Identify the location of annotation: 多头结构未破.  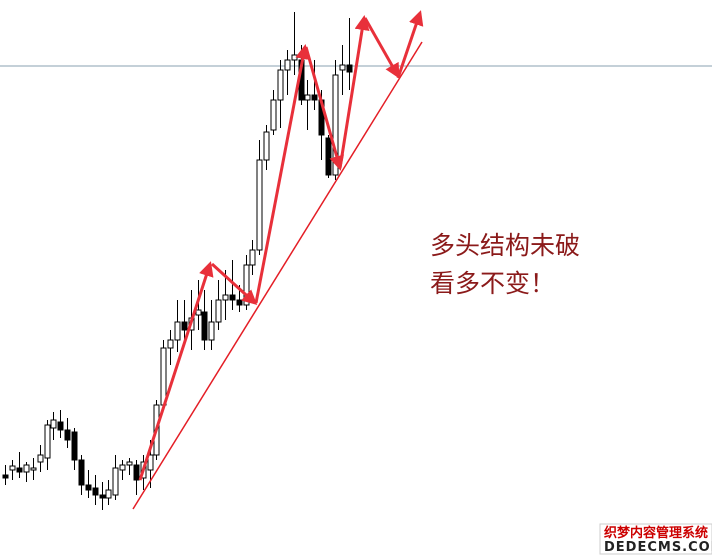
(505, 245).